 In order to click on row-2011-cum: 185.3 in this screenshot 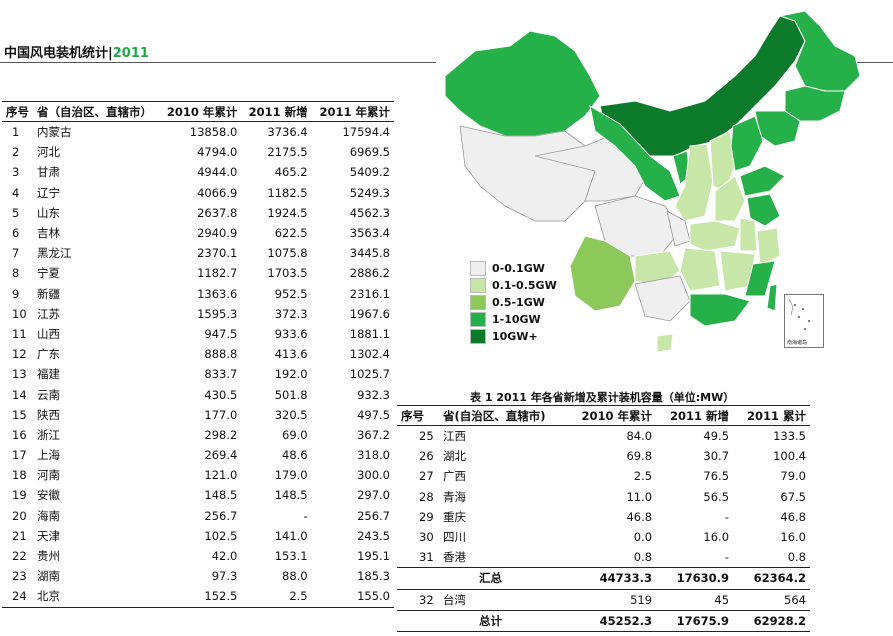, I will do `click(373, 576)`.